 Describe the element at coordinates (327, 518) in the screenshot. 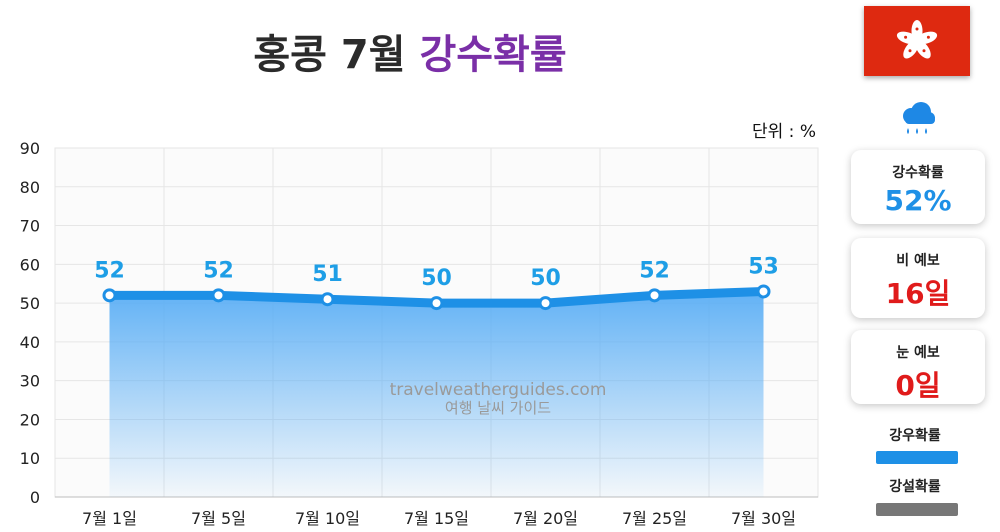

I see `x-tick-label: 7월 10일` at that location.